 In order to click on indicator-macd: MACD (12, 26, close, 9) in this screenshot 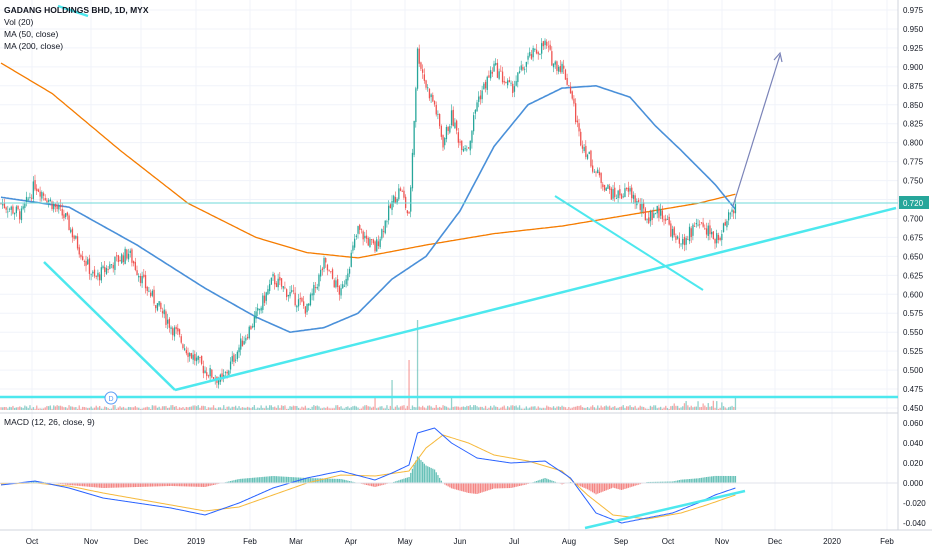, I will do `click(49, 422)`.